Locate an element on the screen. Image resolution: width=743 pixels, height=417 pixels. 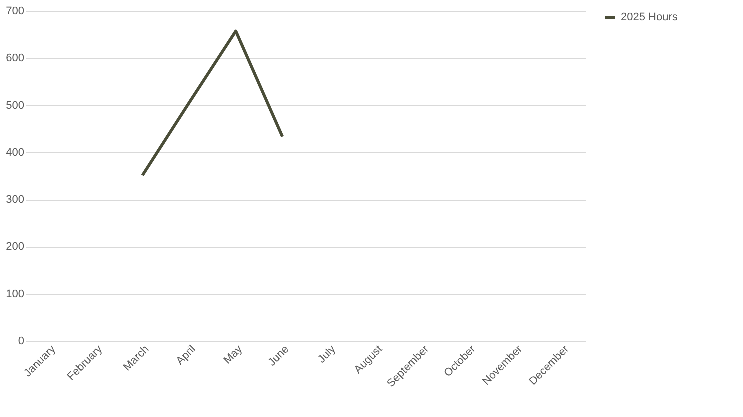
line-series is located at coordinates (212, 104).